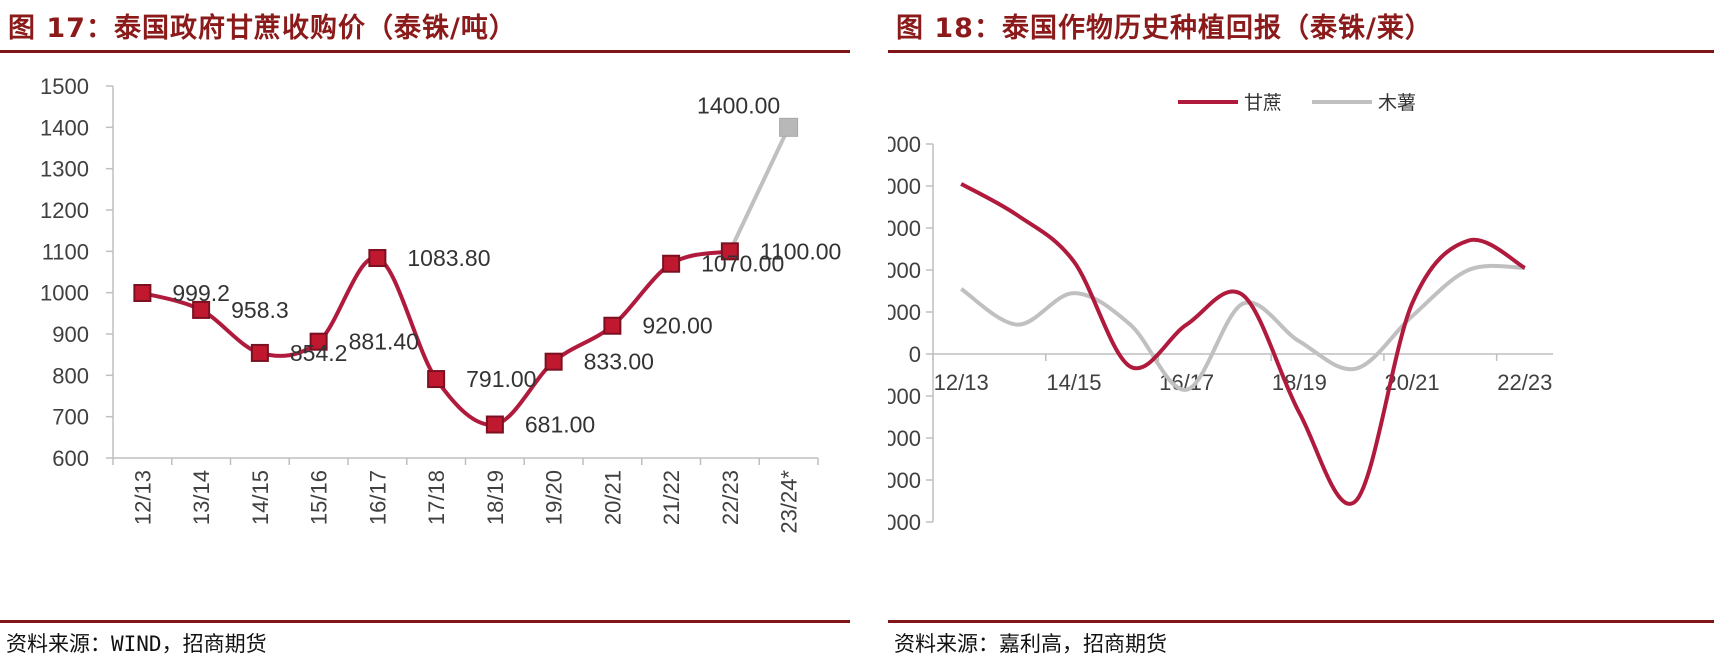  Describe the element at coordinates (65, 251) in the screenshot. I see `y-tick-label: 1100` at that location.